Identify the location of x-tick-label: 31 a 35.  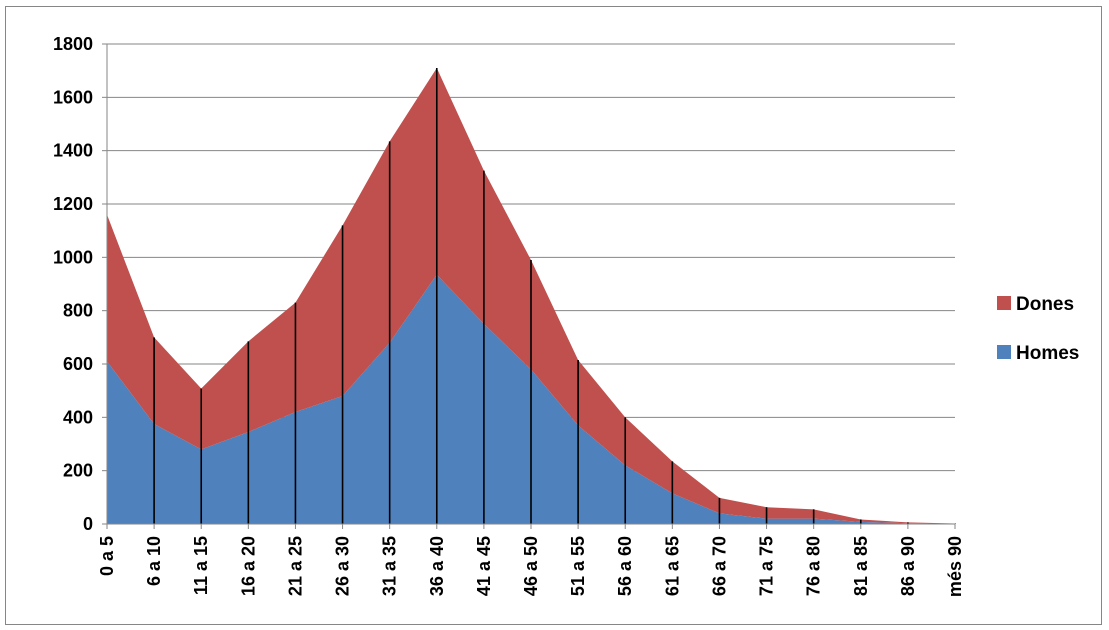
(390, 566).